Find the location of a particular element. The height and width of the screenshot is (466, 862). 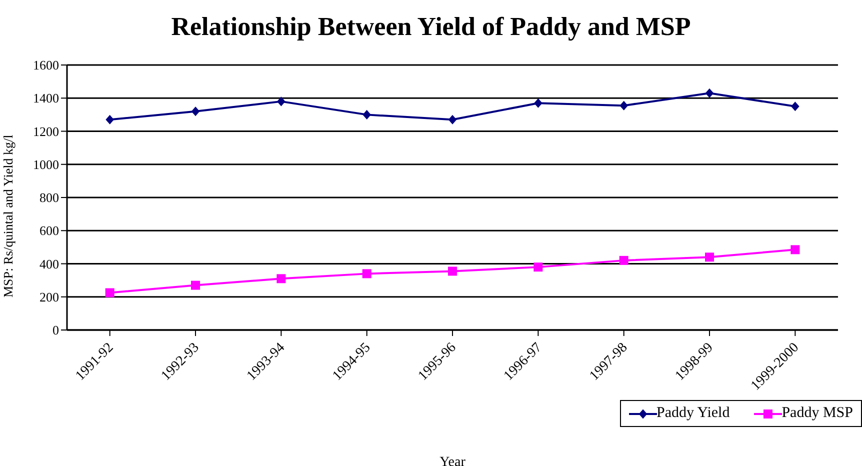

x-axis-title: Year is located at coordinates (453, 460).